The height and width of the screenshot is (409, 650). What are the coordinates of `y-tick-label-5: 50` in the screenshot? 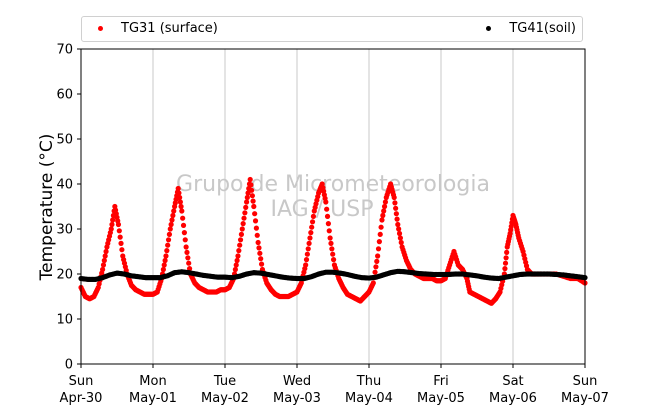 It's located at (64, 140).